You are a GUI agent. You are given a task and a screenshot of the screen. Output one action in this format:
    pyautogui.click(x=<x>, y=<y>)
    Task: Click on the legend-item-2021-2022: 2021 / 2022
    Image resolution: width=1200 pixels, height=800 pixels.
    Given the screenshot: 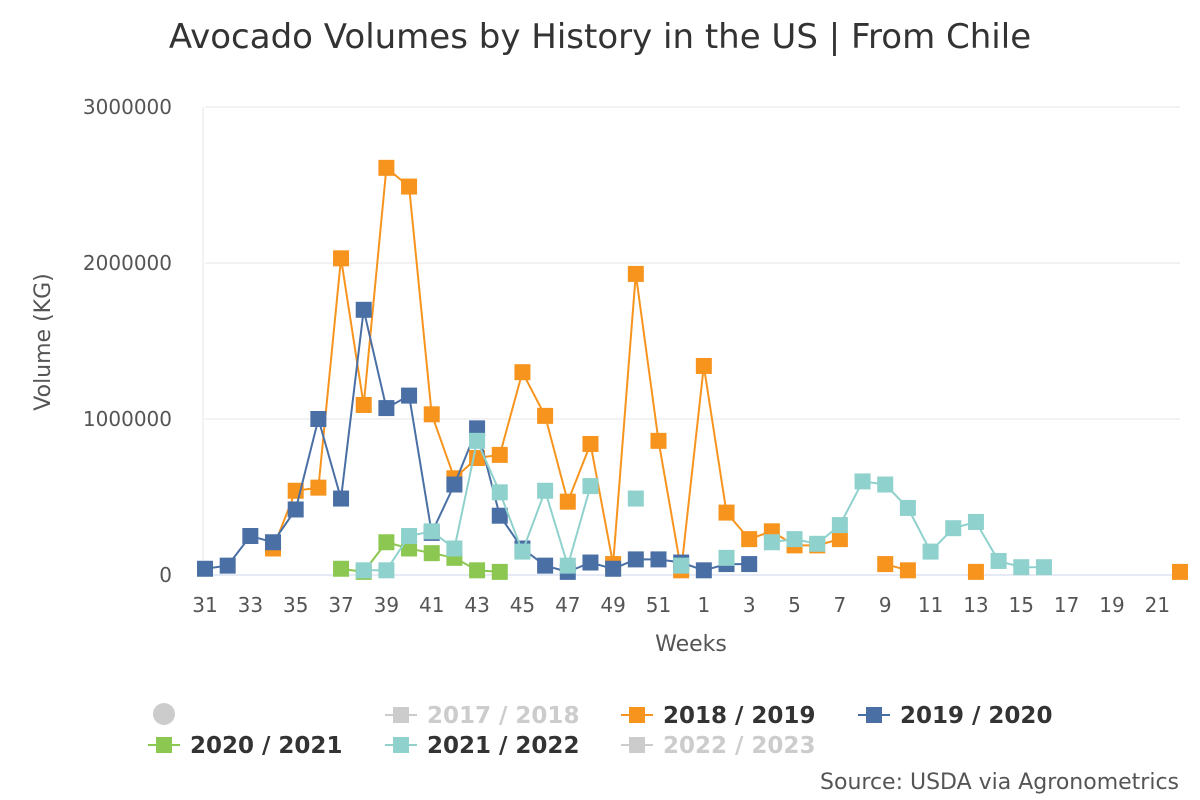 What is the action you would take?
    pyautogui.click(x=482, y=746)
    